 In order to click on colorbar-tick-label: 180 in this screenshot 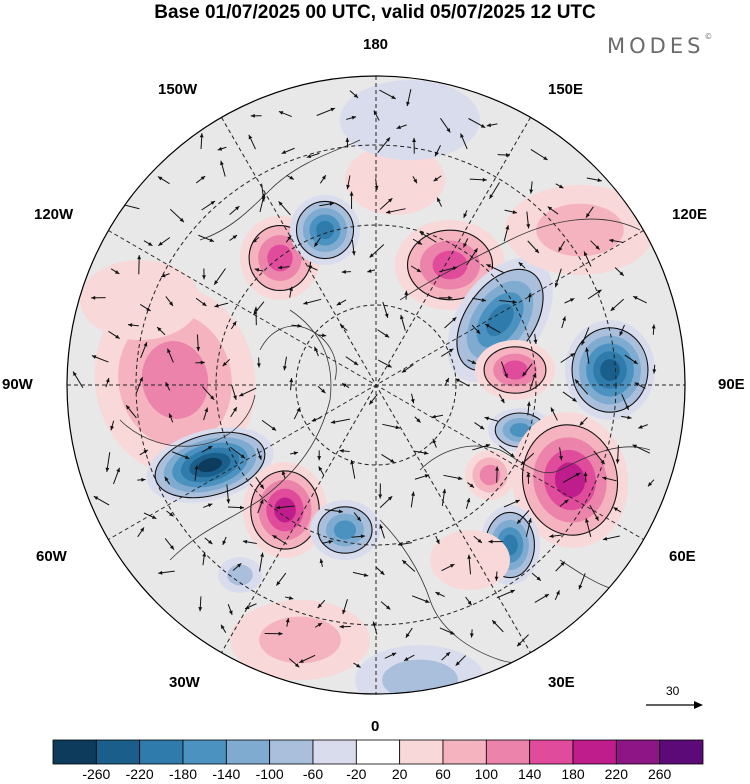, I will do `click(572, 774)`.